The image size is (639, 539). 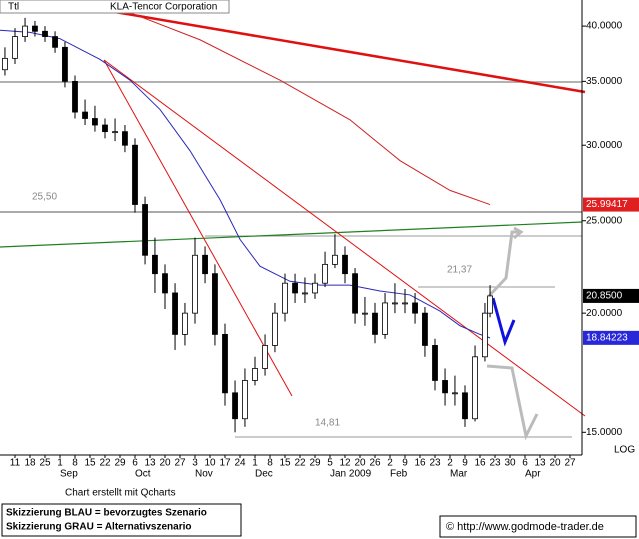 I want to click on legend-box, so click(x=121, y=520).